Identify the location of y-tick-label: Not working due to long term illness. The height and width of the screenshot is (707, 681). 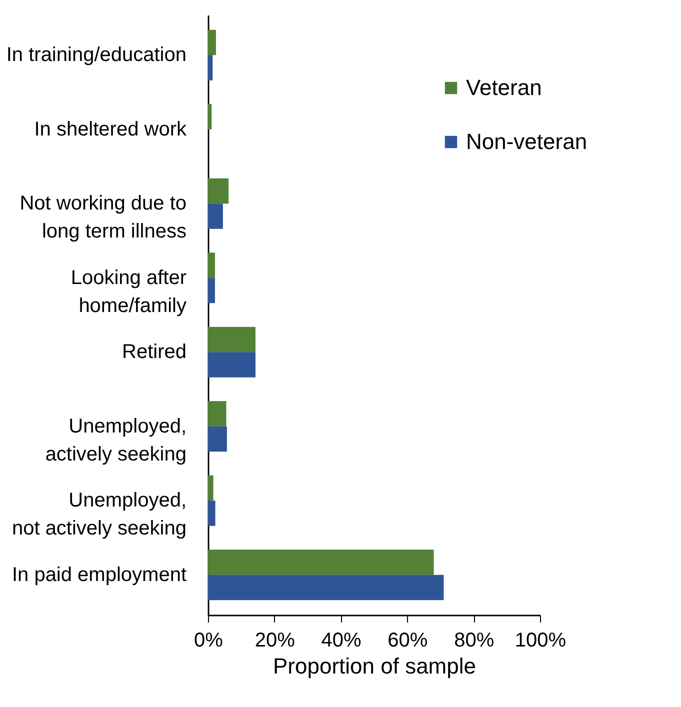
(103, 217).